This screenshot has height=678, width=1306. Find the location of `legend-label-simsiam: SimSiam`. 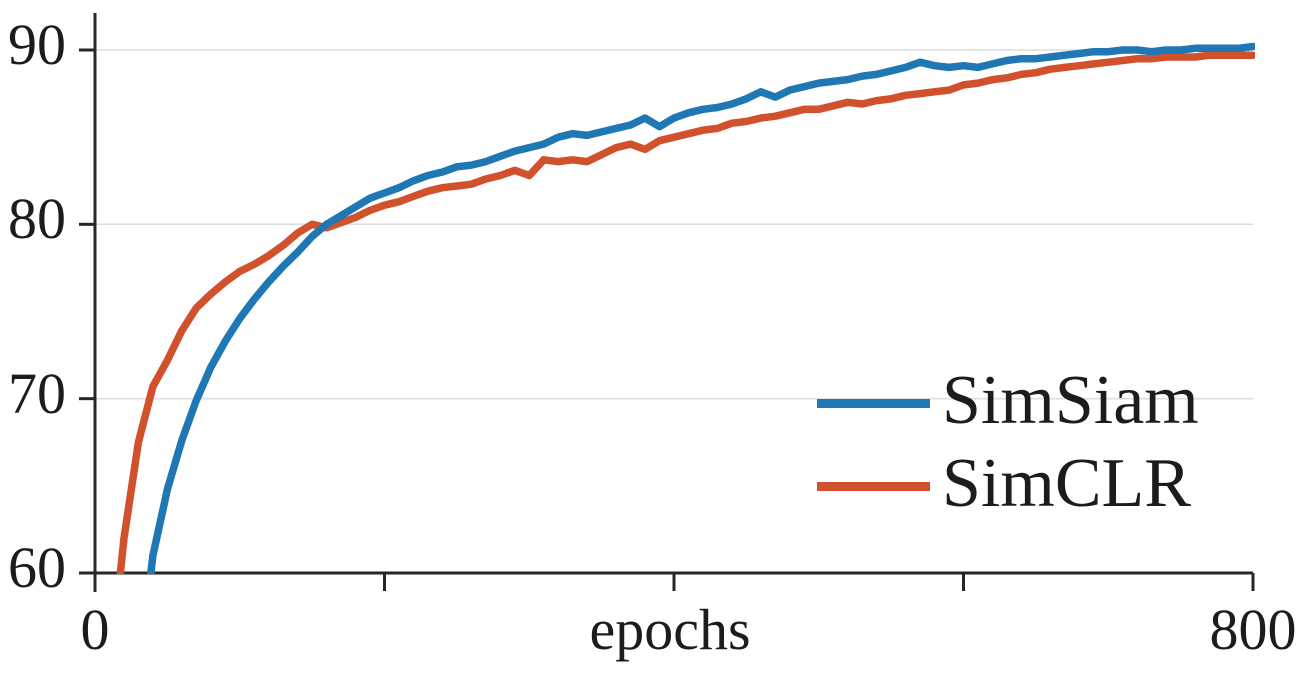

legend-label-simsiam: SimSiam is located at coordinates (1070, 400).